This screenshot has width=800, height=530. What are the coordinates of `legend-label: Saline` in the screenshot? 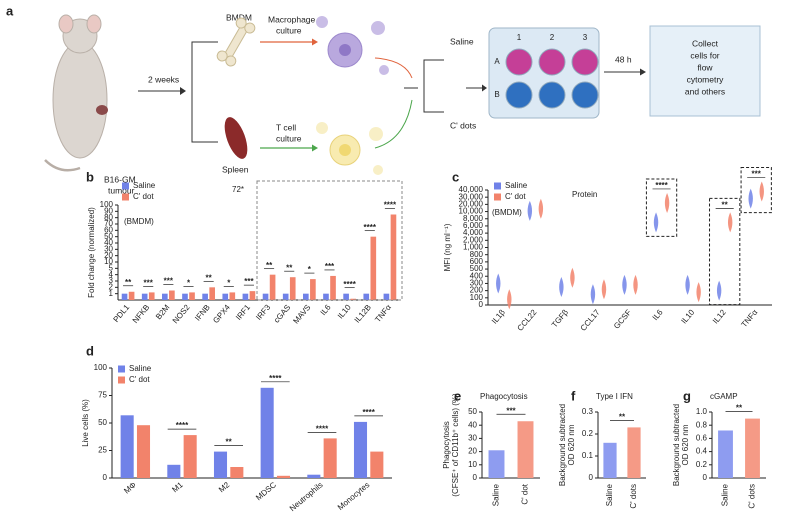 It's located at (140, 368).